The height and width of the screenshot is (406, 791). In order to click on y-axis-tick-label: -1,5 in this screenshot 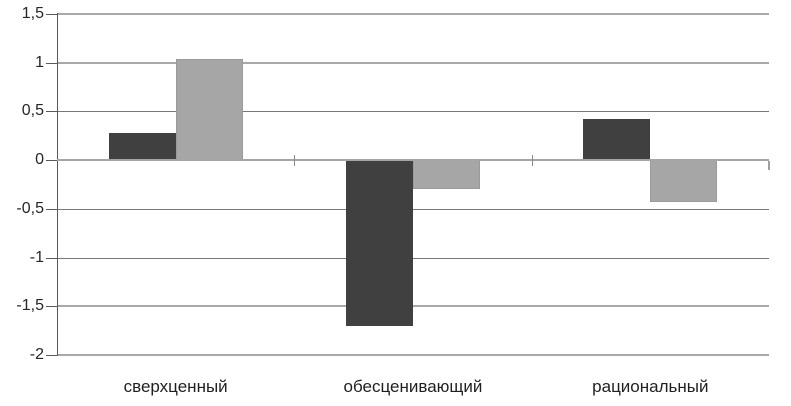, I will do `click(30, 306)`.